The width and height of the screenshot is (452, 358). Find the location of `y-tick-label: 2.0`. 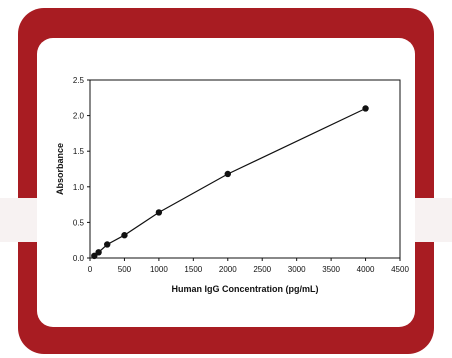

y-tick-label: 2.0 is located at coordinates (79, 116).